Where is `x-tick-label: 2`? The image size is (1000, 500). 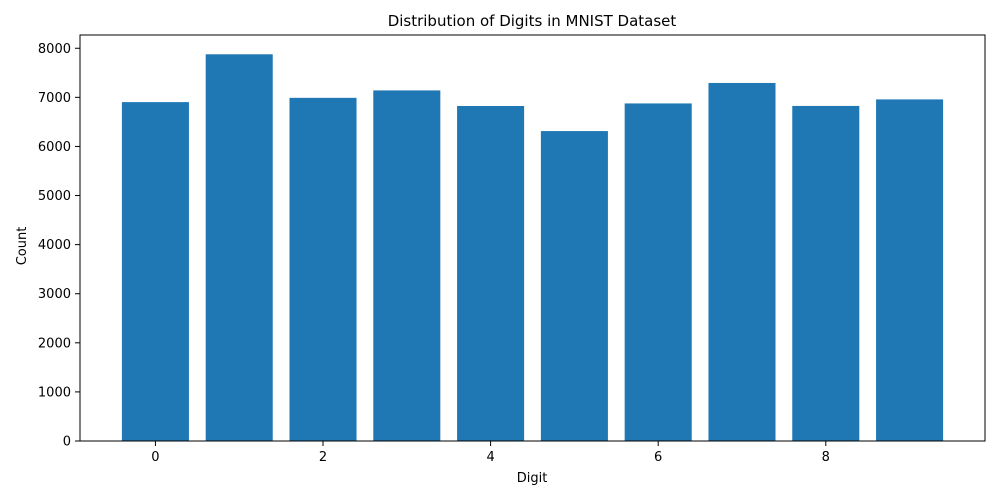
x-tick-label: 2 is located at coordinates (323, 457).